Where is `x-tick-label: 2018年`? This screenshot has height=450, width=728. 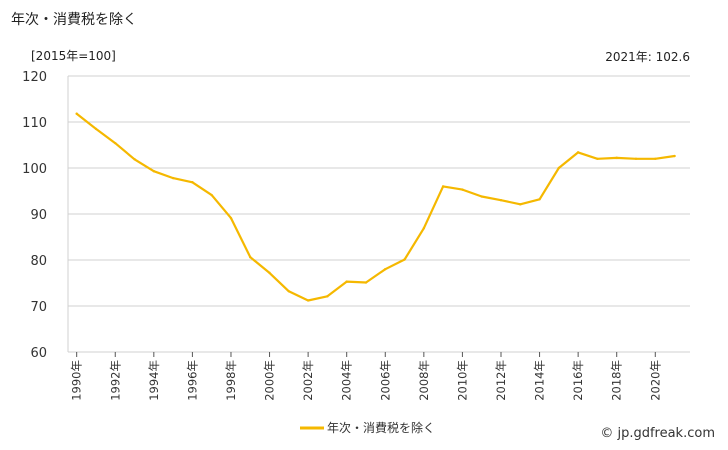 x-tick-label: 2018年 is located at coordinates (617, 380).